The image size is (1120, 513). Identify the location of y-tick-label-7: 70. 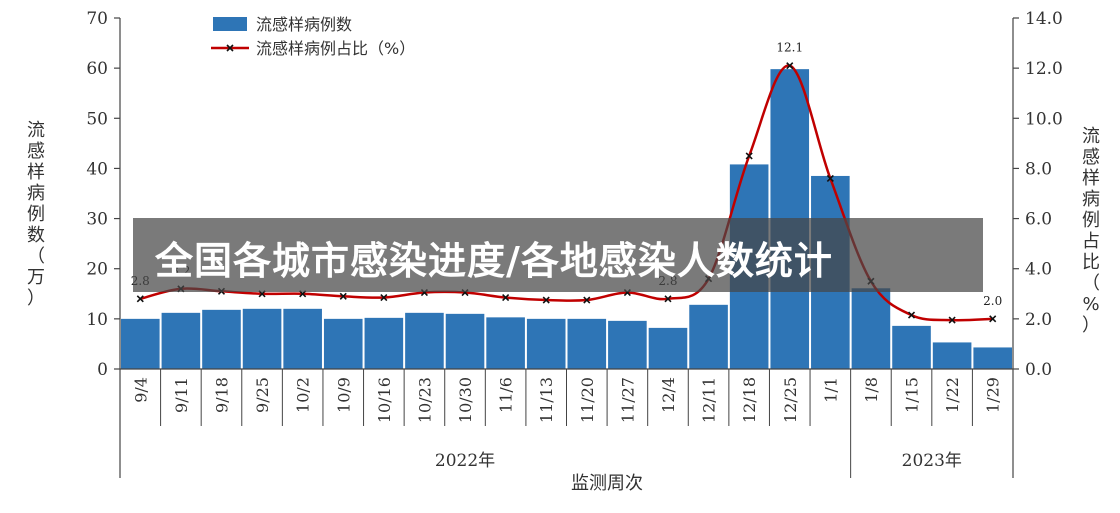
(97, 19).